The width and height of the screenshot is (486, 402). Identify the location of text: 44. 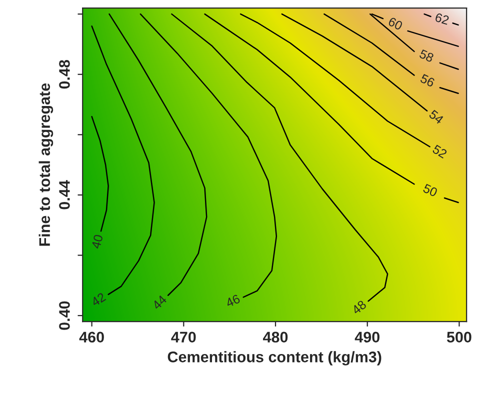
(160, 302).